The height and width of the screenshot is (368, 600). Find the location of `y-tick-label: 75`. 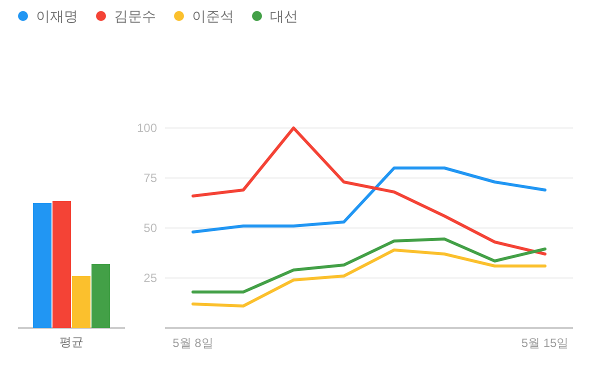

y-tick-label: 75 is located at coordinates (151, 178).